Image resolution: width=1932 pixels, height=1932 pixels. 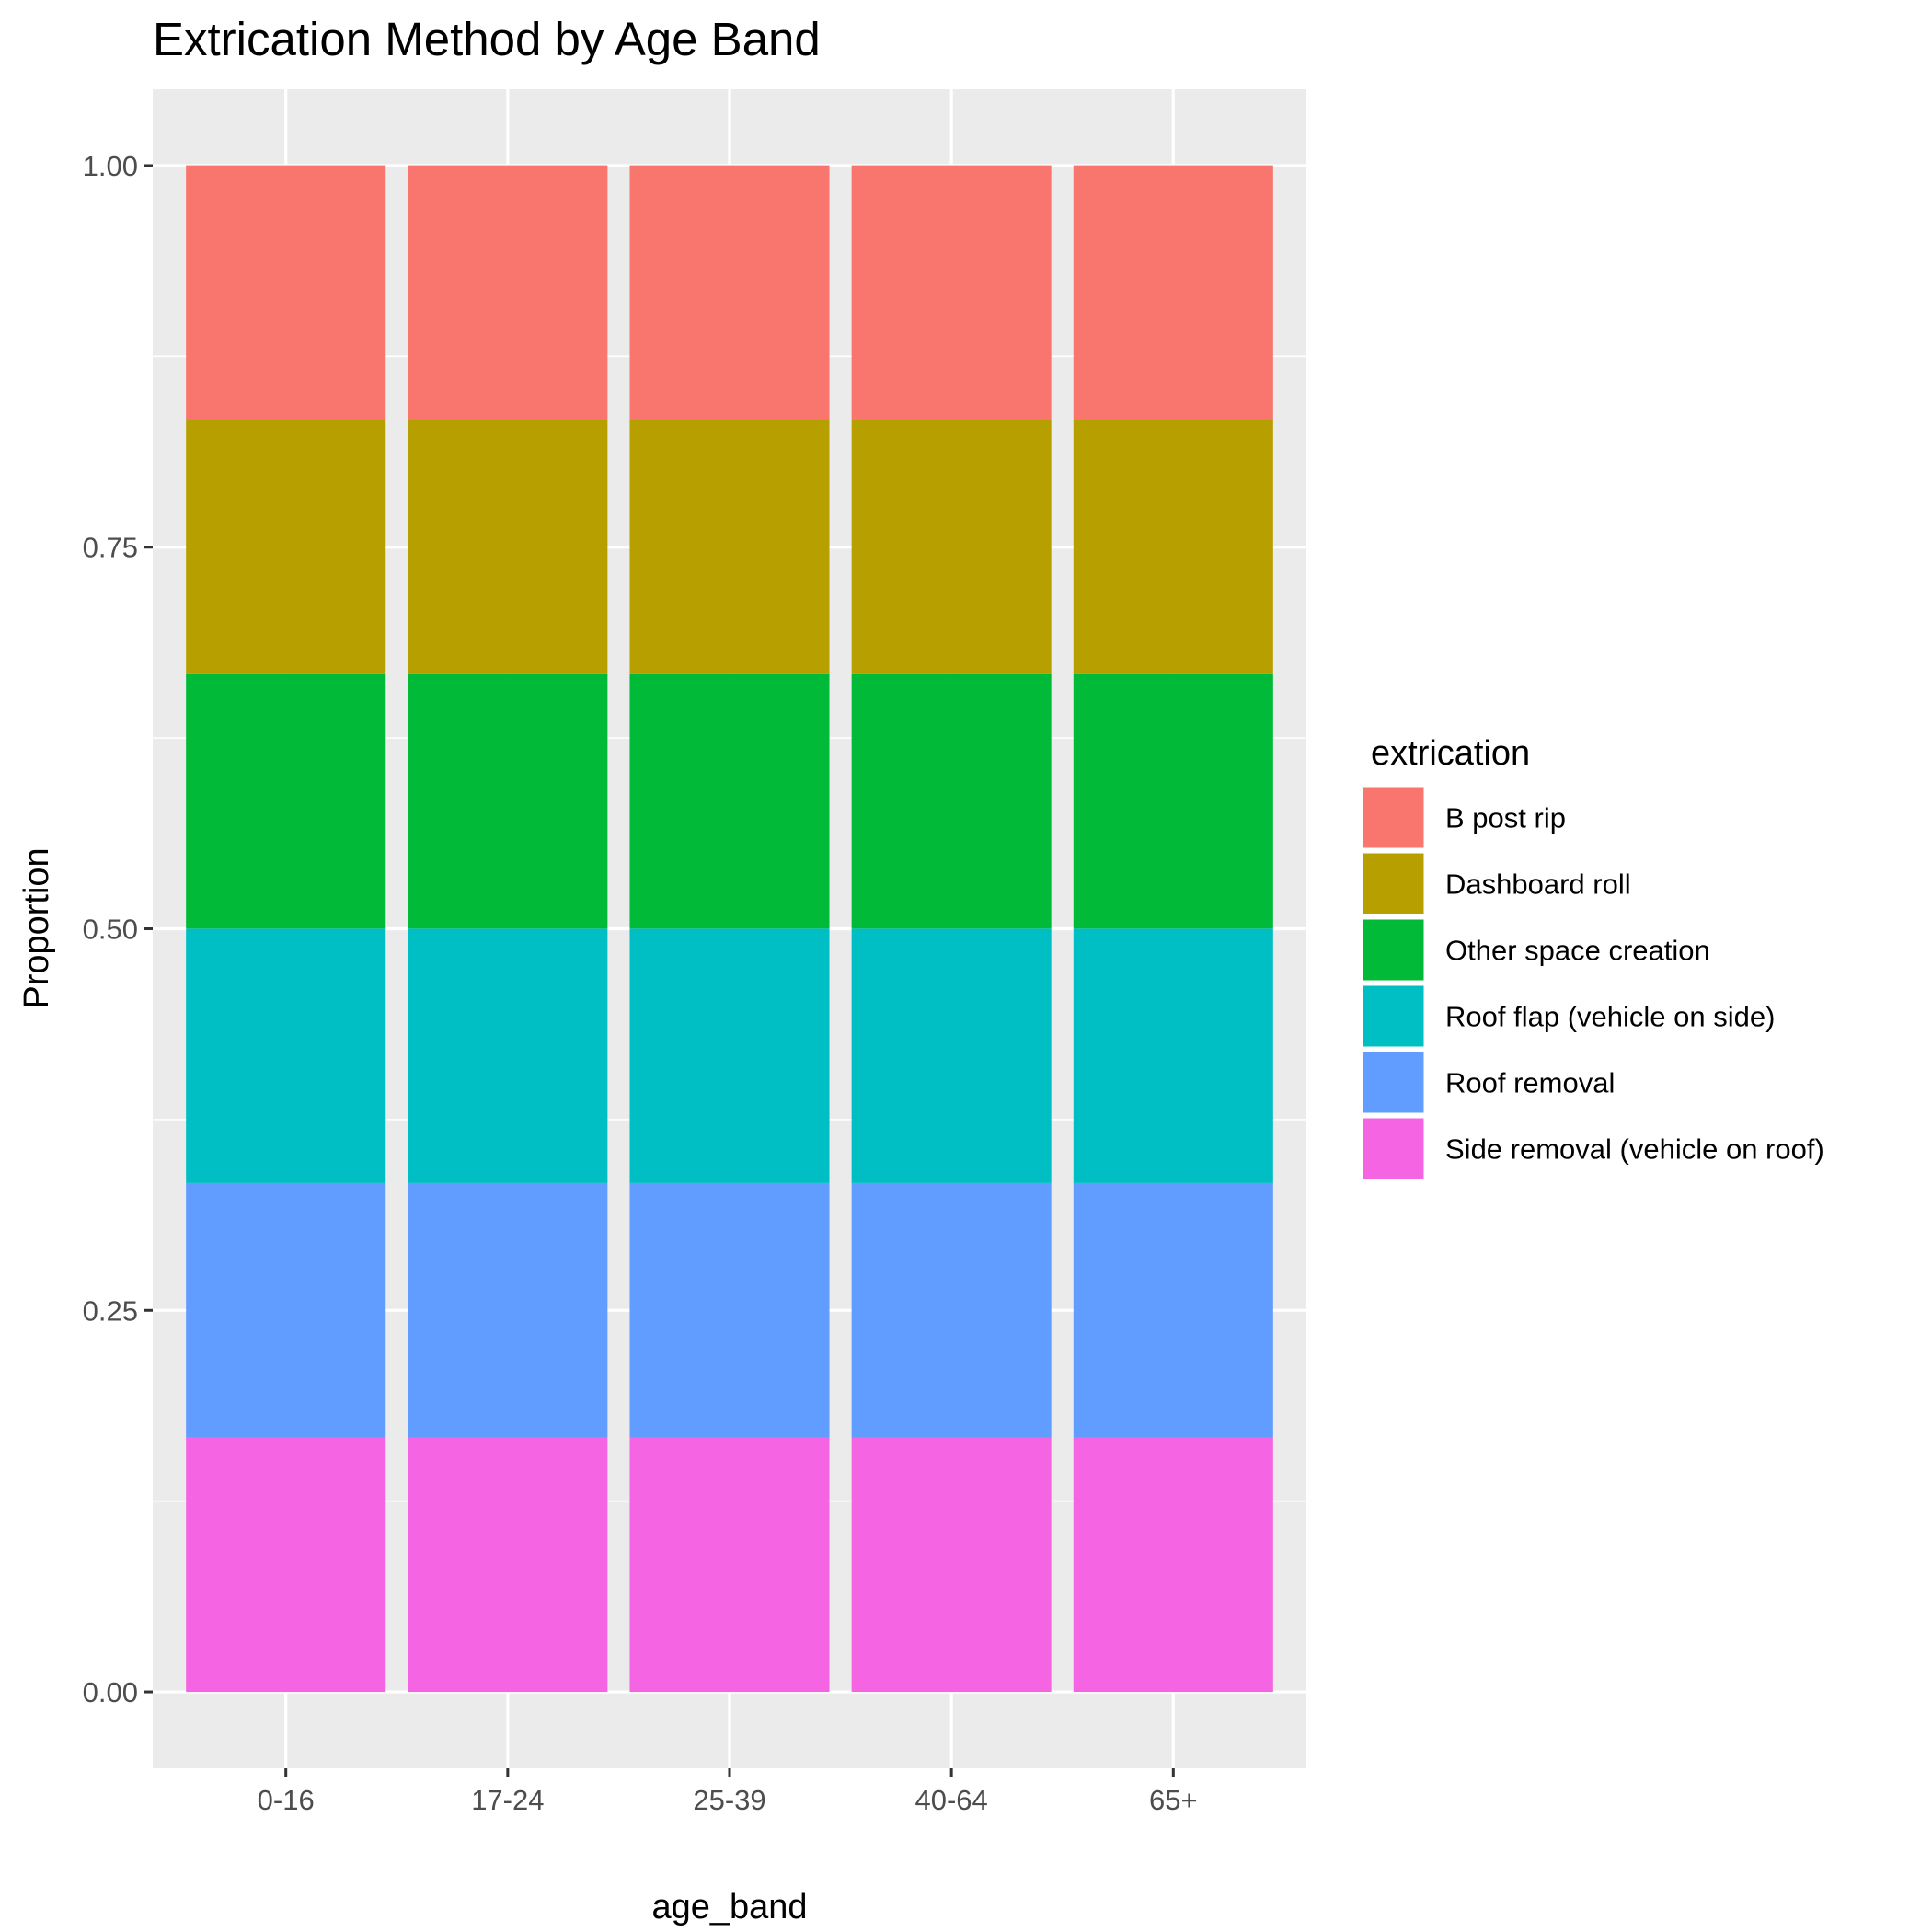 I want to click on x-tick-label: 40-64, so click(x=951, y=1800).